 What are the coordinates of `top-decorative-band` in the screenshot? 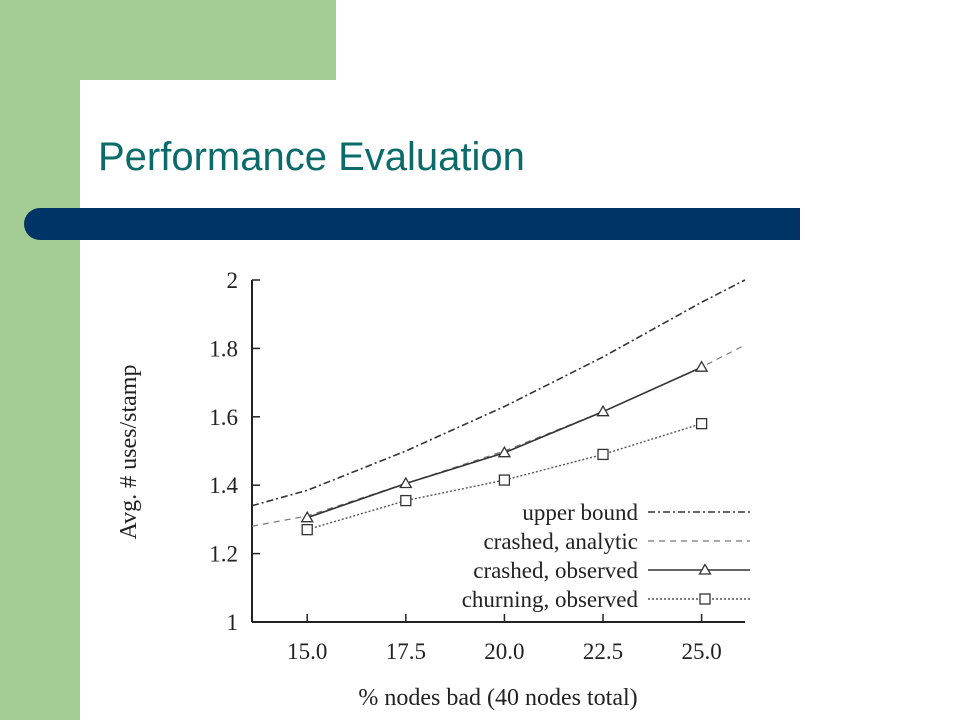 It's located at (168, 40).